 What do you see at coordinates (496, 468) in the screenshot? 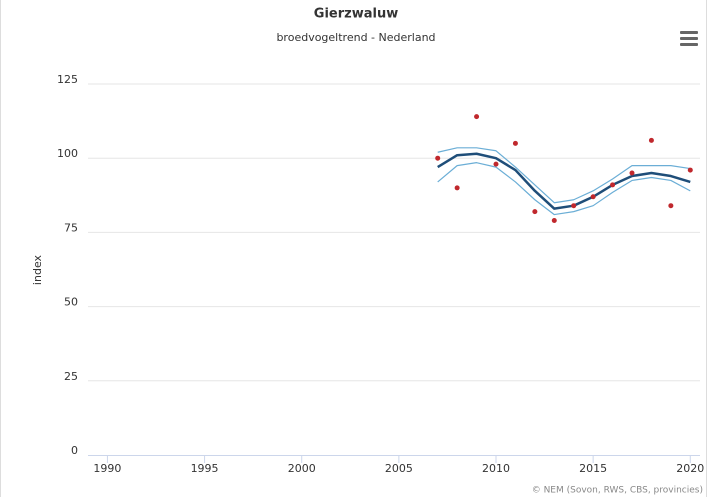
I see `x-tick-label: 2010` at bounding box center [496, 468].